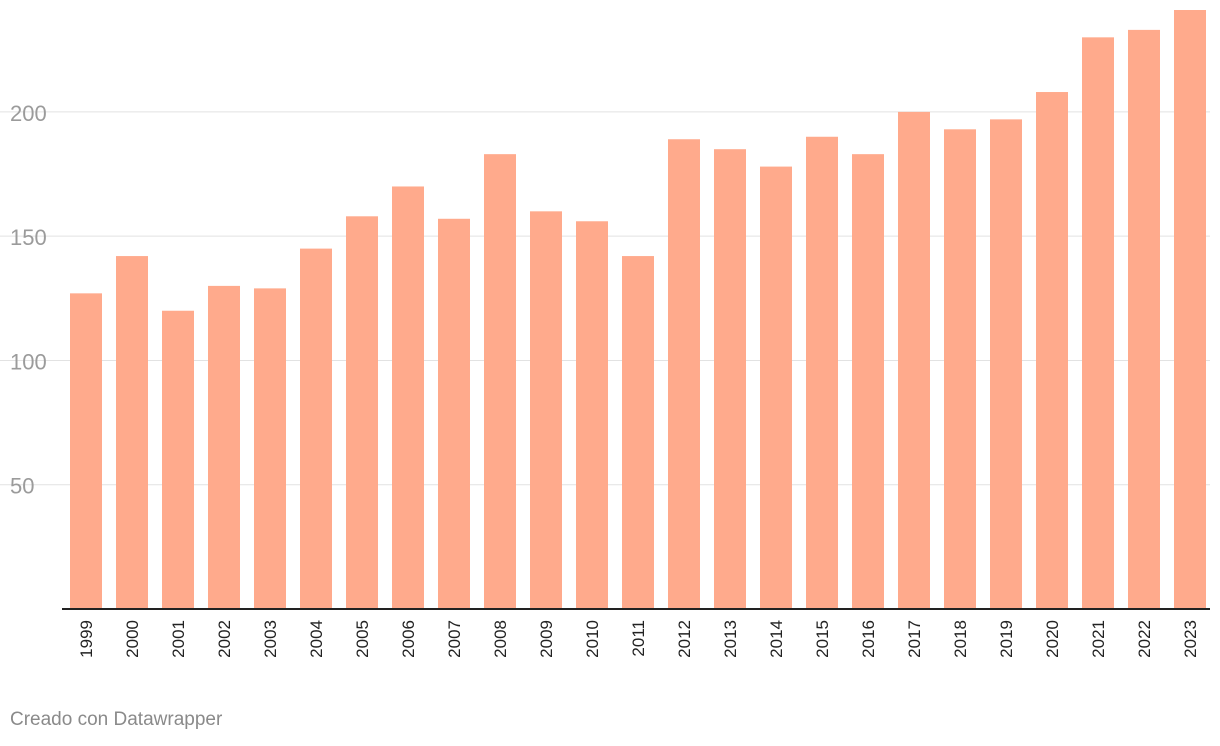 This screenshot has height=746, width=1220. What do you see at coordinates (116, 719) in the screenshot?
I see `datawrapper-credit: Creado con Datawrapper` at bounding box center [116, 719].